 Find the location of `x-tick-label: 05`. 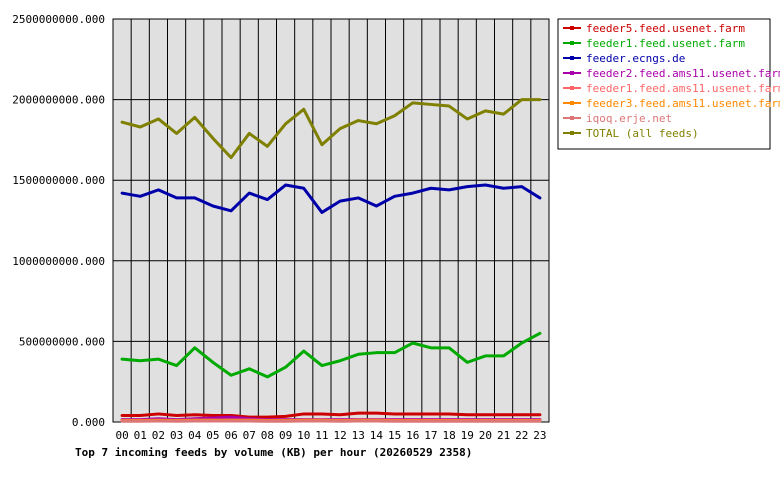

x-tick-label: 05 is located at coordinates (212, 435).